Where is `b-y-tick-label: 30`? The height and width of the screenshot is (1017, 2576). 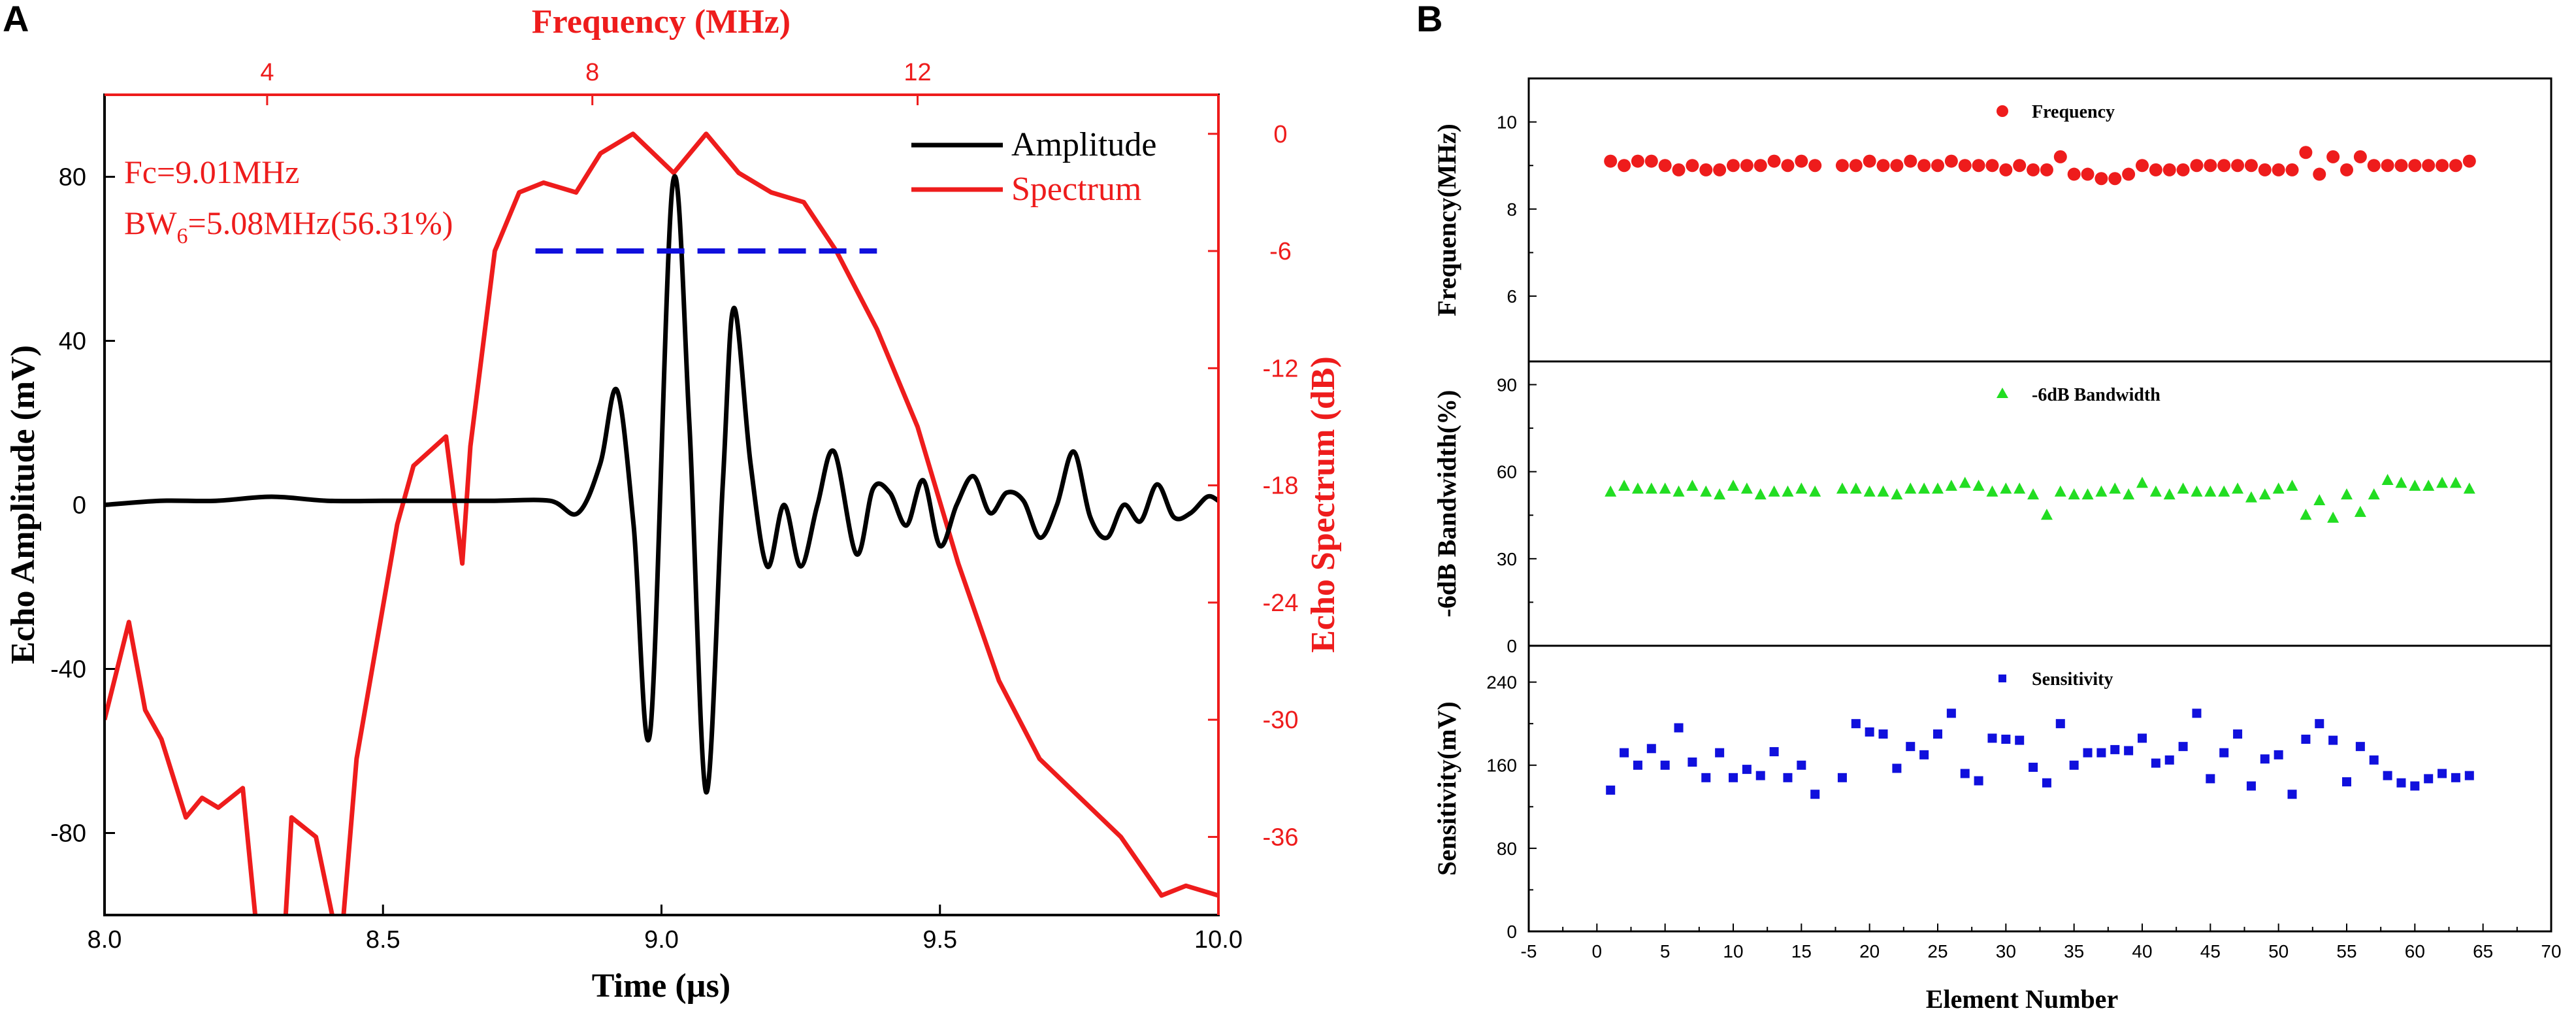
b-y-tick-label: 30 is located at coordinates (1507, 559).